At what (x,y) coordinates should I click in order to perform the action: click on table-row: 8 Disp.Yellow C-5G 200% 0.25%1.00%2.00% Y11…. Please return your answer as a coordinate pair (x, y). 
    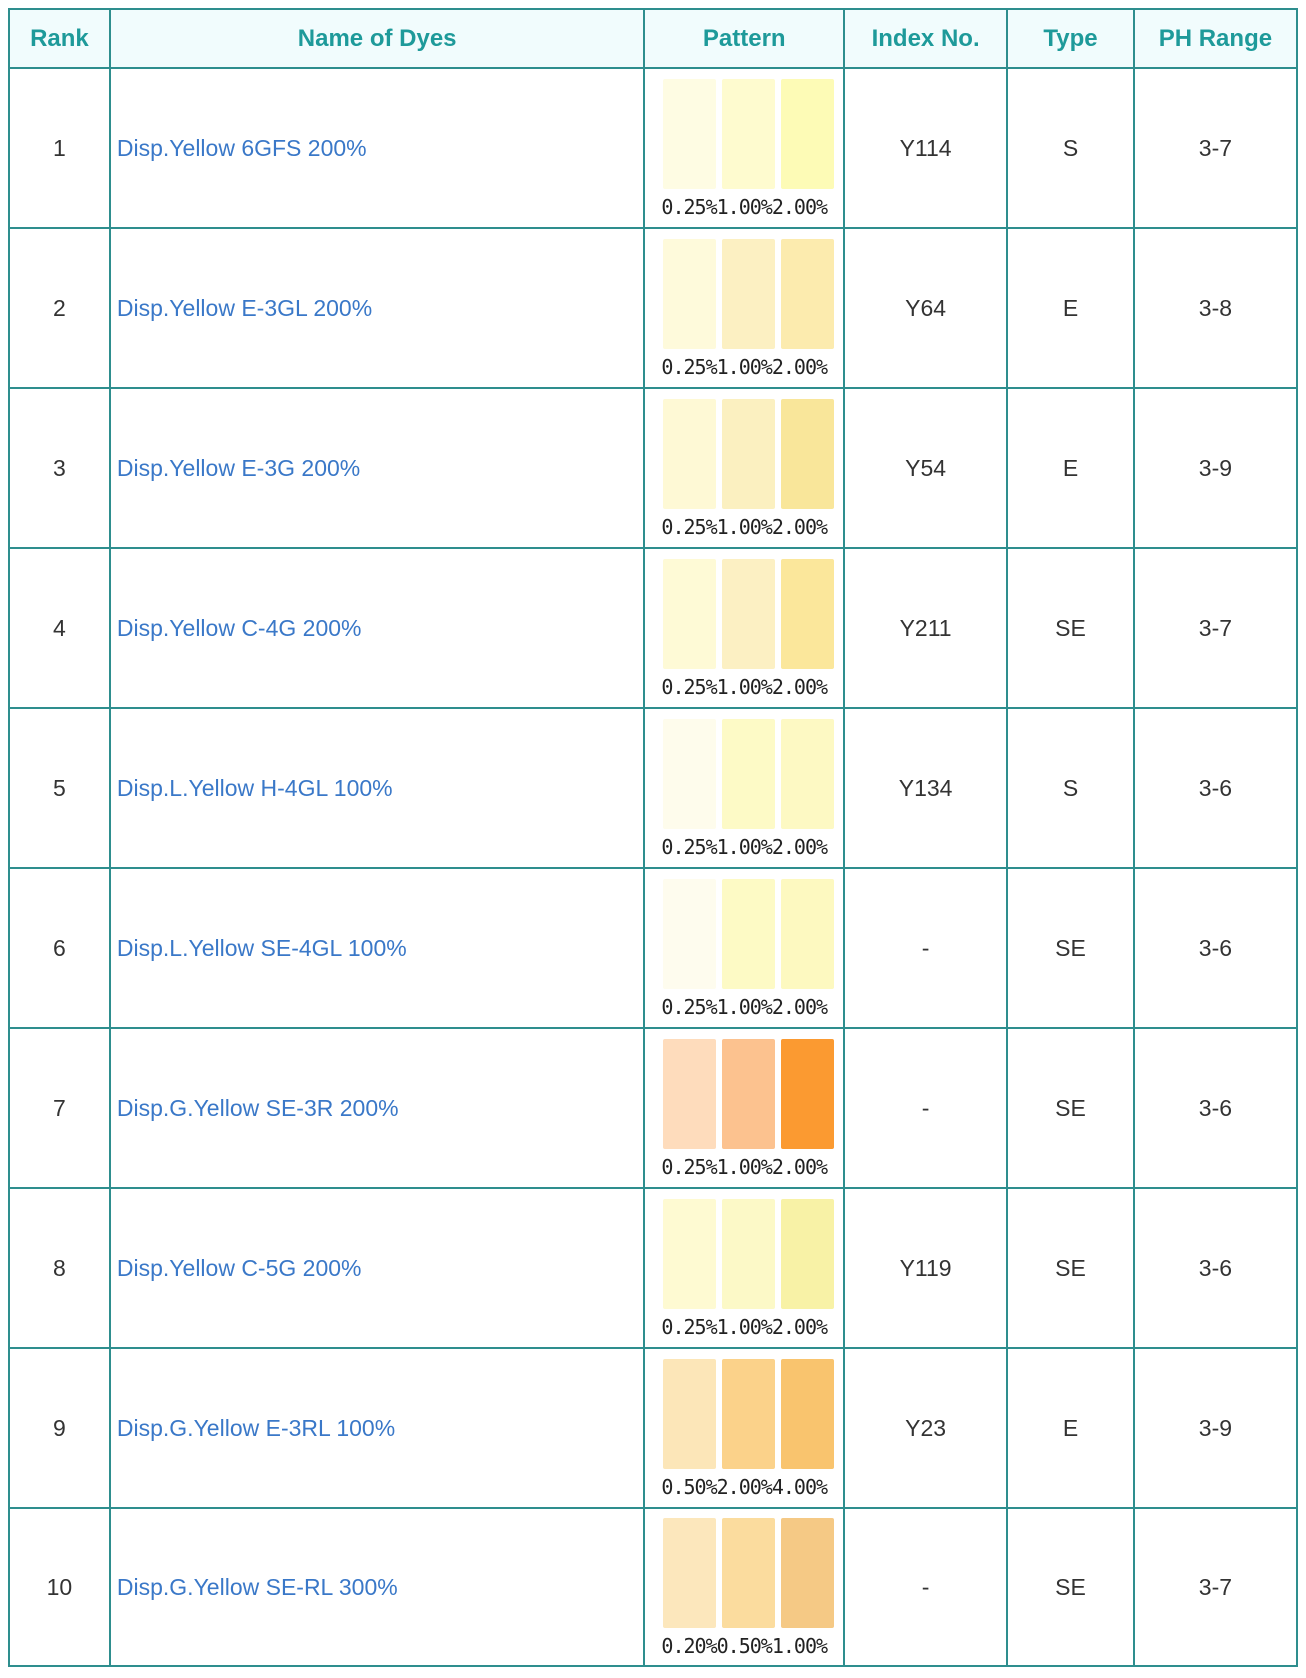
    Looking at the image, I should click on (653, 1268).